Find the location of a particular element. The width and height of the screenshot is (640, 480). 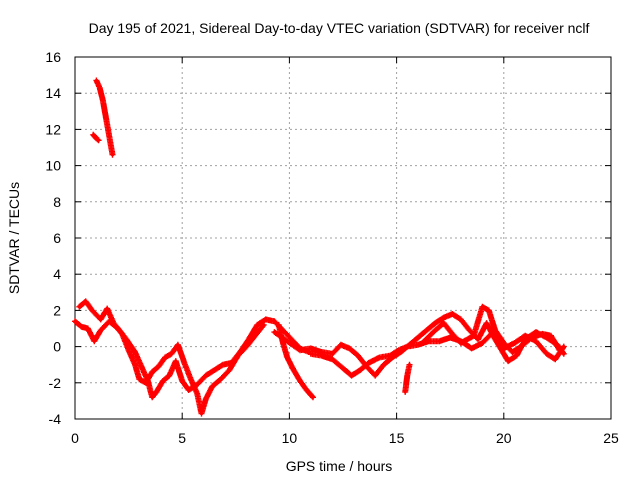

x-tick-label: 0 is located at coordinates (75, 438).